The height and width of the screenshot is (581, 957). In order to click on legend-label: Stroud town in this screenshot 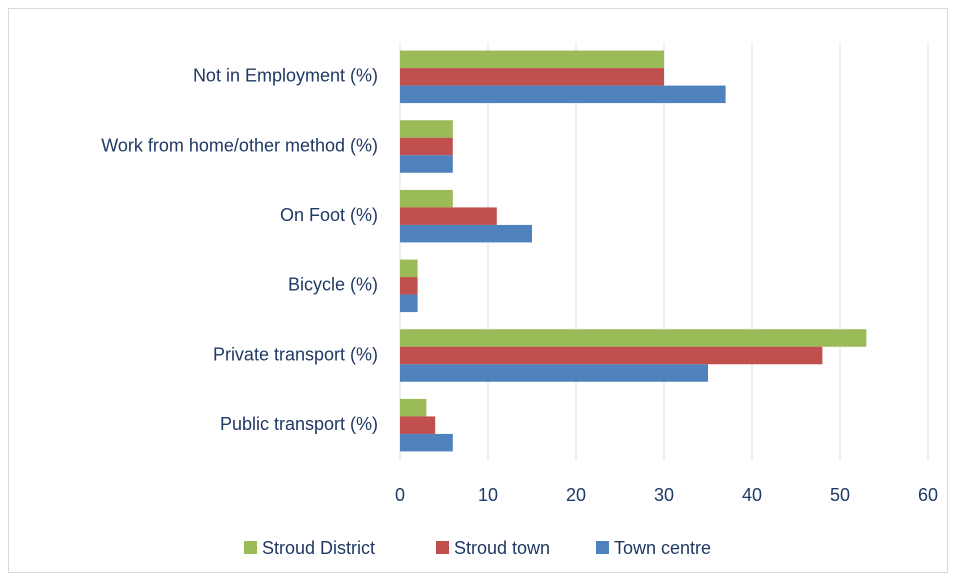, I will do `click(502, 548)`.